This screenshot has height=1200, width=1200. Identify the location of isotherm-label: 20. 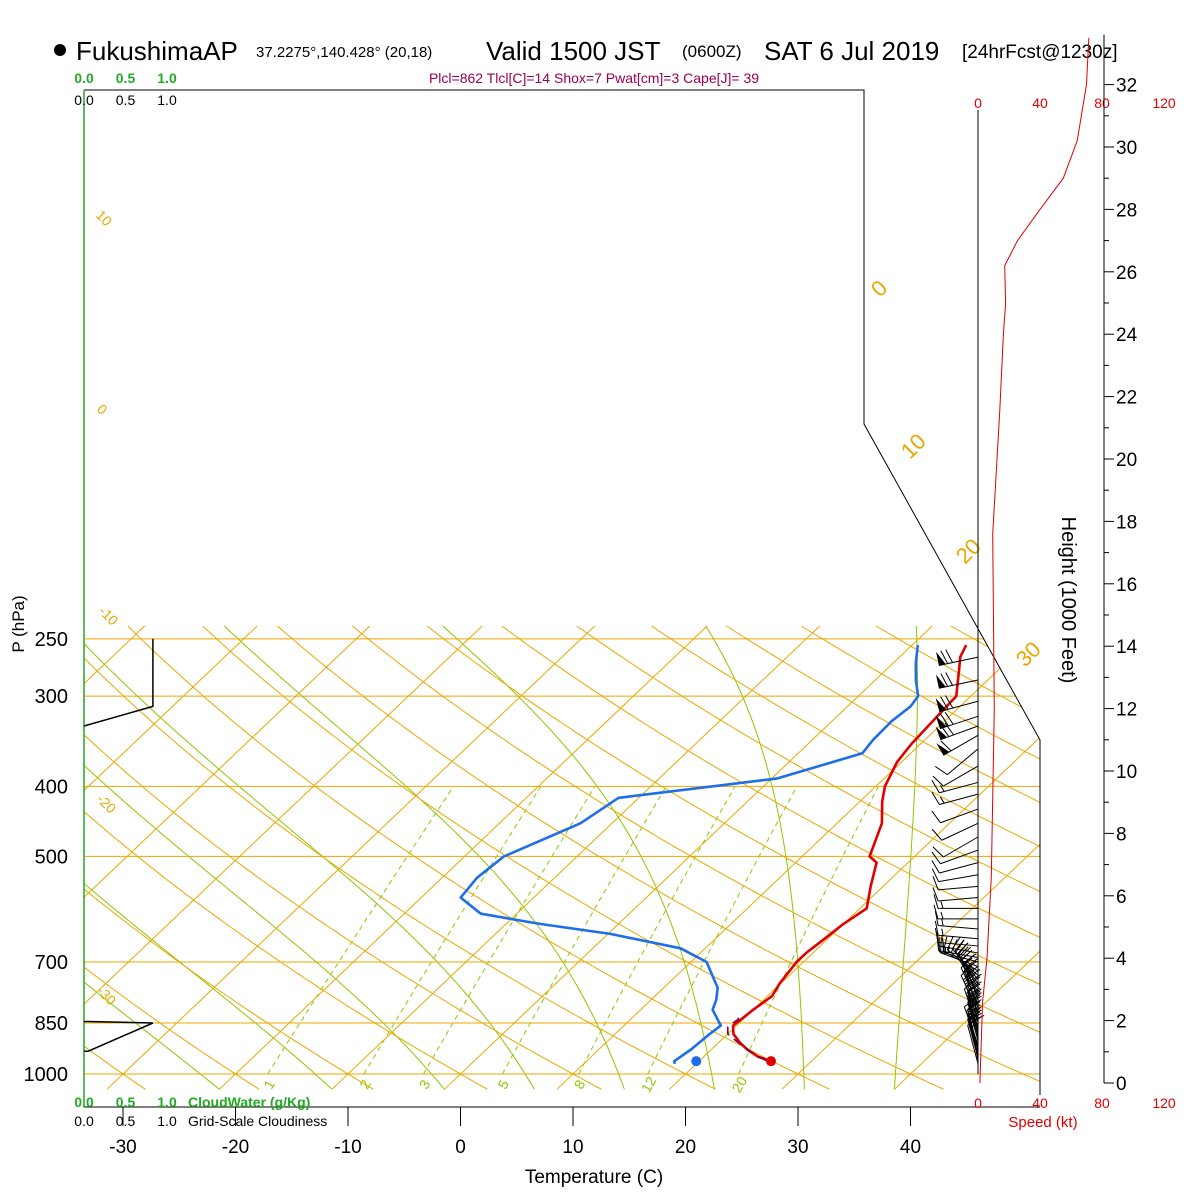
(968, 551).